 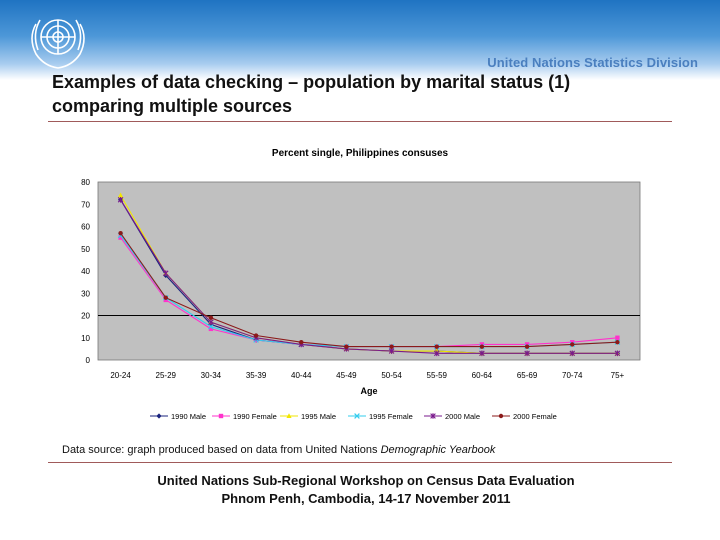 I want to click on legend-item: 1995 Female, so click(x=380, y=416).